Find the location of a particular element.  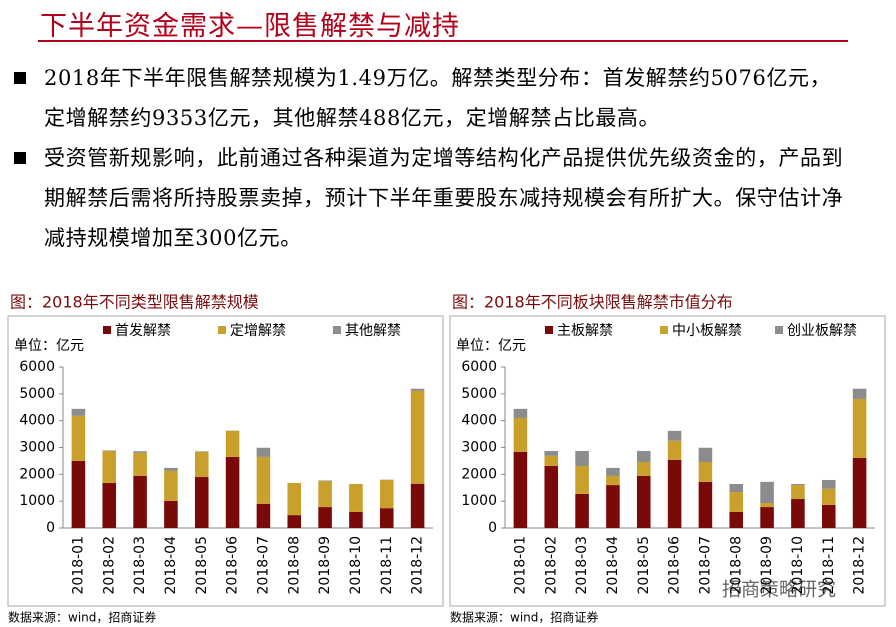

chart-title: 图：2018年不同类型限售解禁规模 is located at coordinates (134, 302).